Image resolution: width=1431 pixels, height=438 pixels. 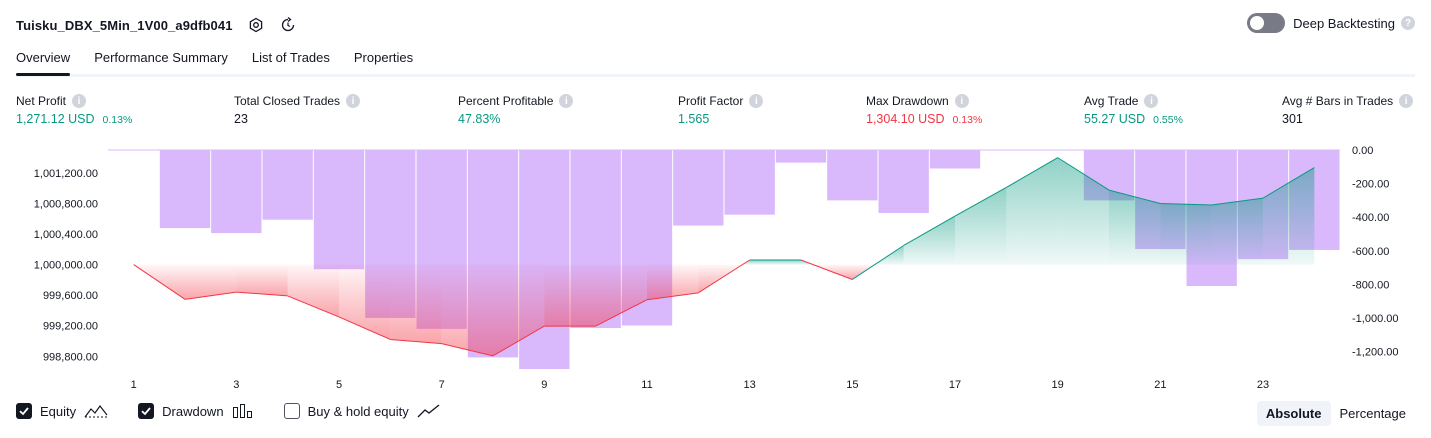 What do you see at coordinates (1373, 413) in the screenshot?
I see `mode-percentage: Percentage` at bounding box center [1373, 413].